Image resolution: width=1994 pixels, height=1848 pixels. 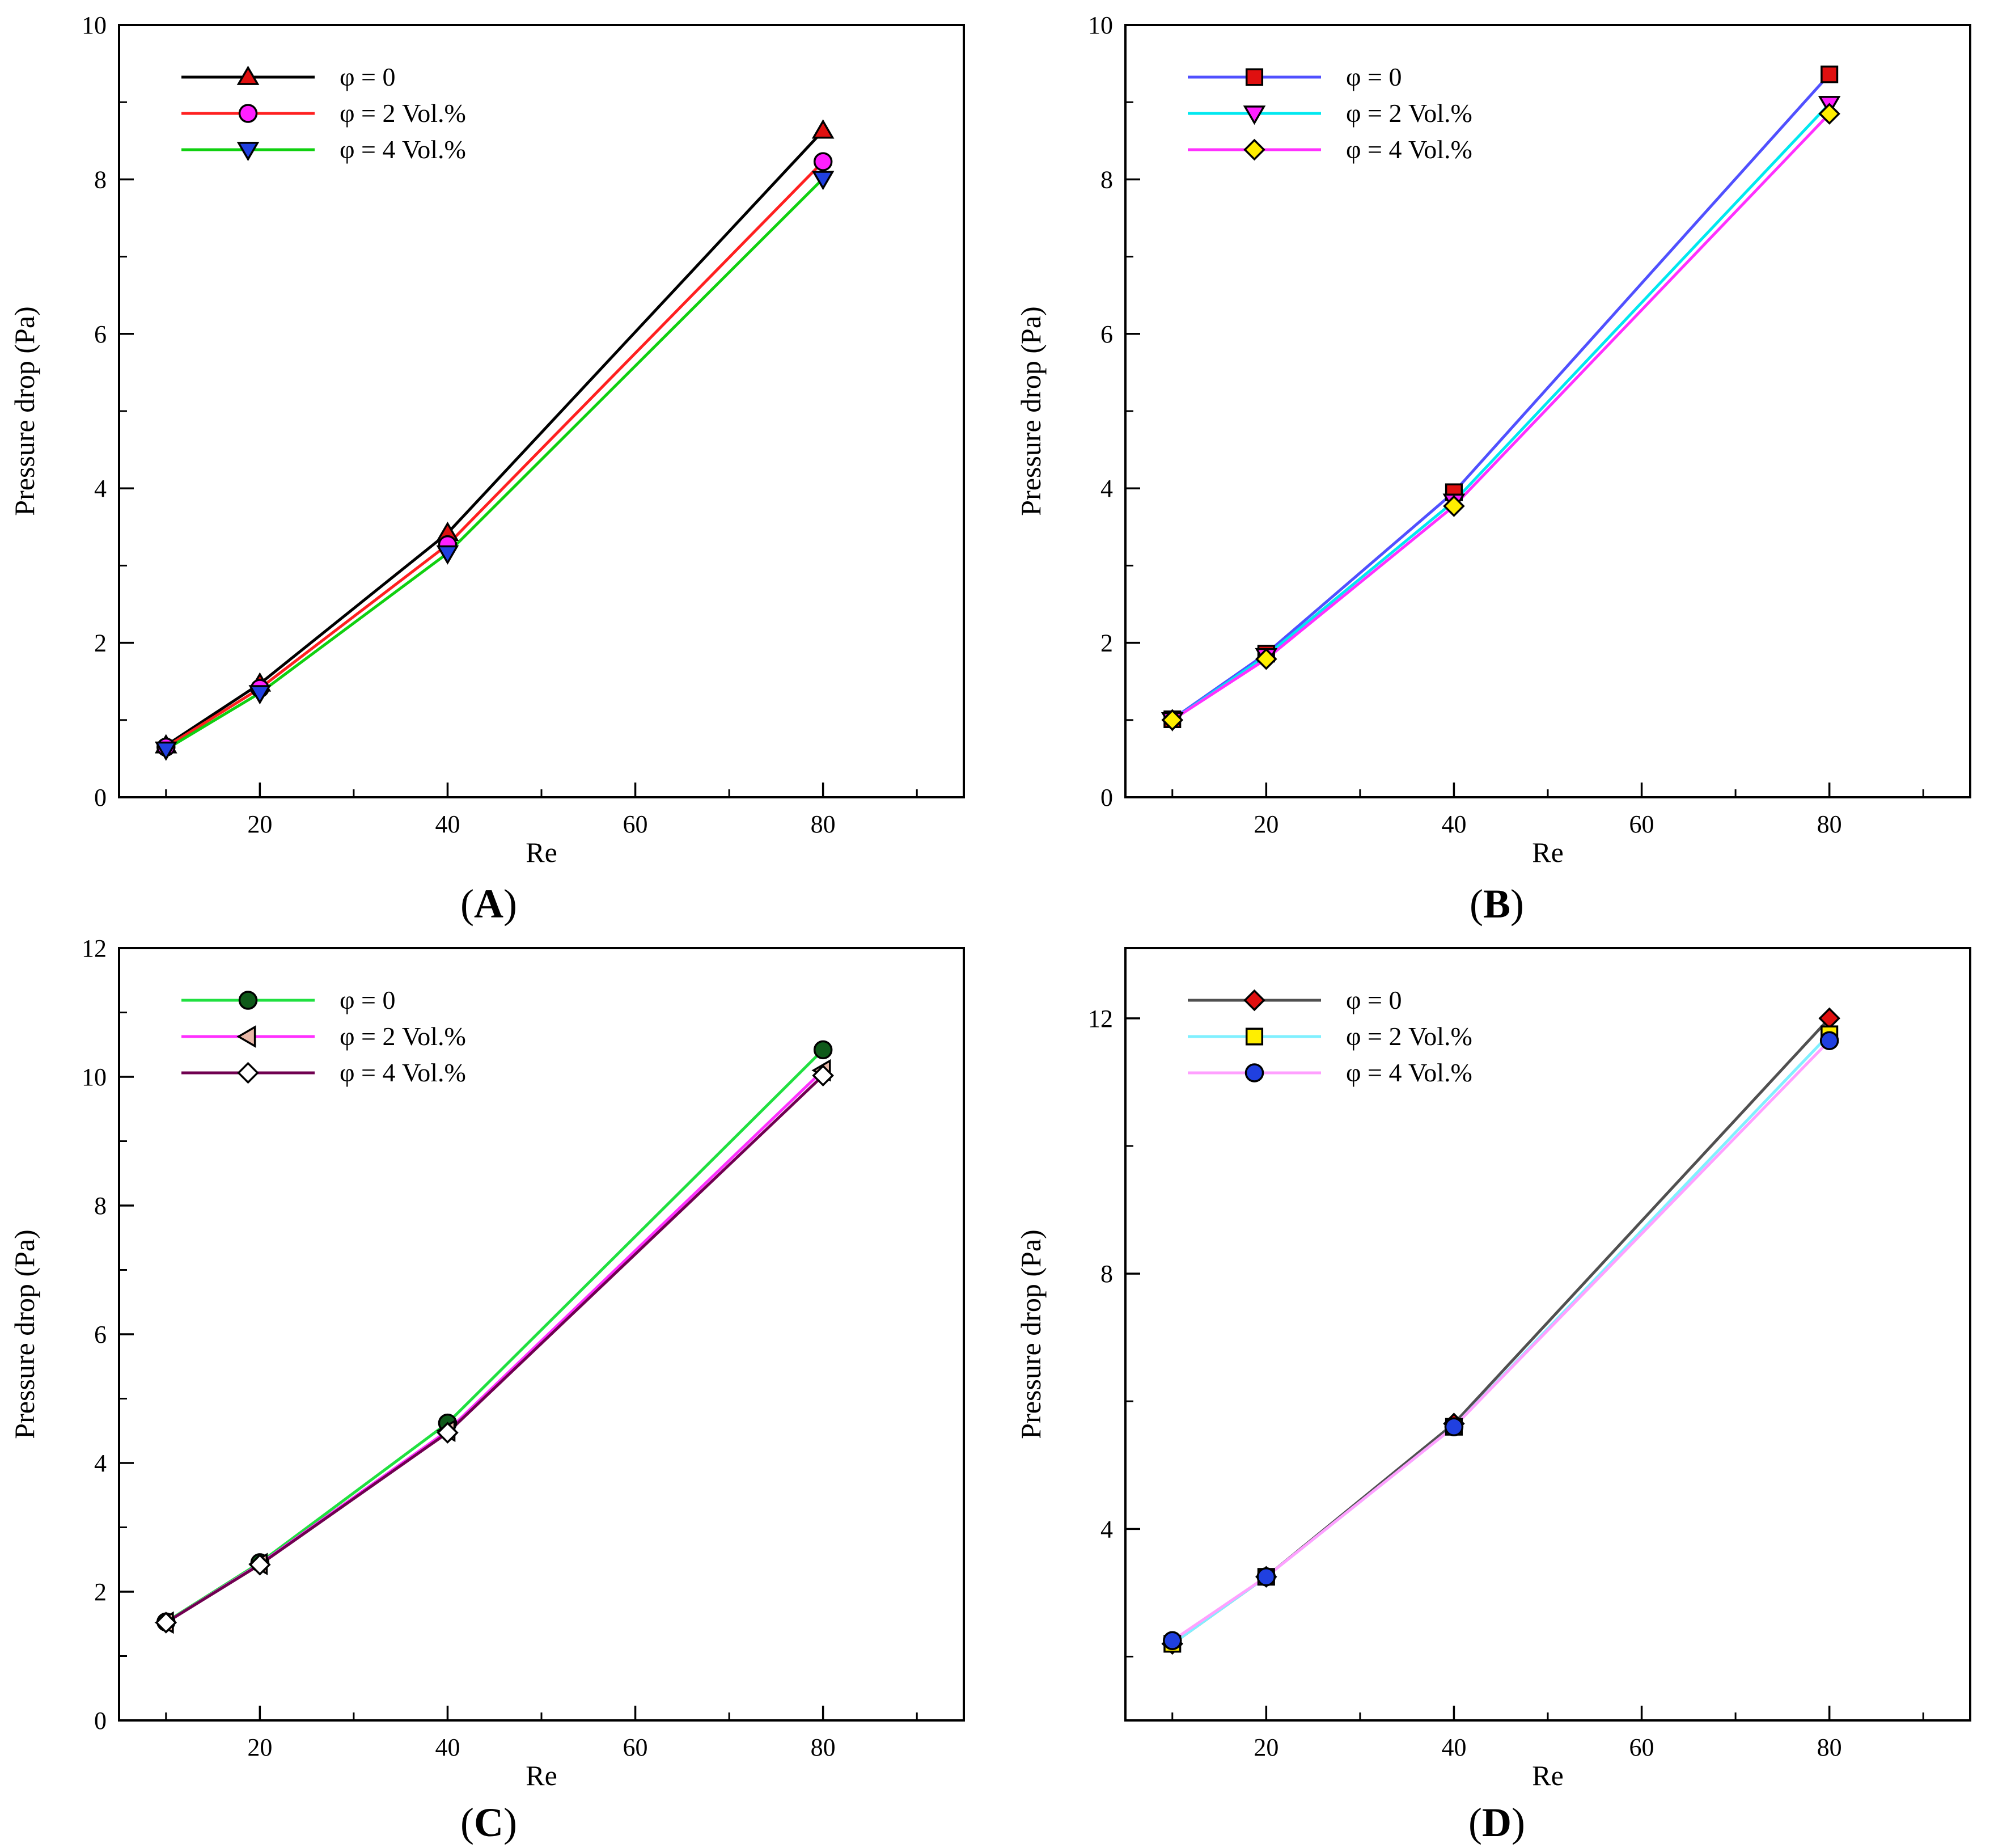 What do you see at coordinates (1496, 1822) in the screenshot?
I see `panel-d-caption: (D)` at bounding box center [1496, 1822].